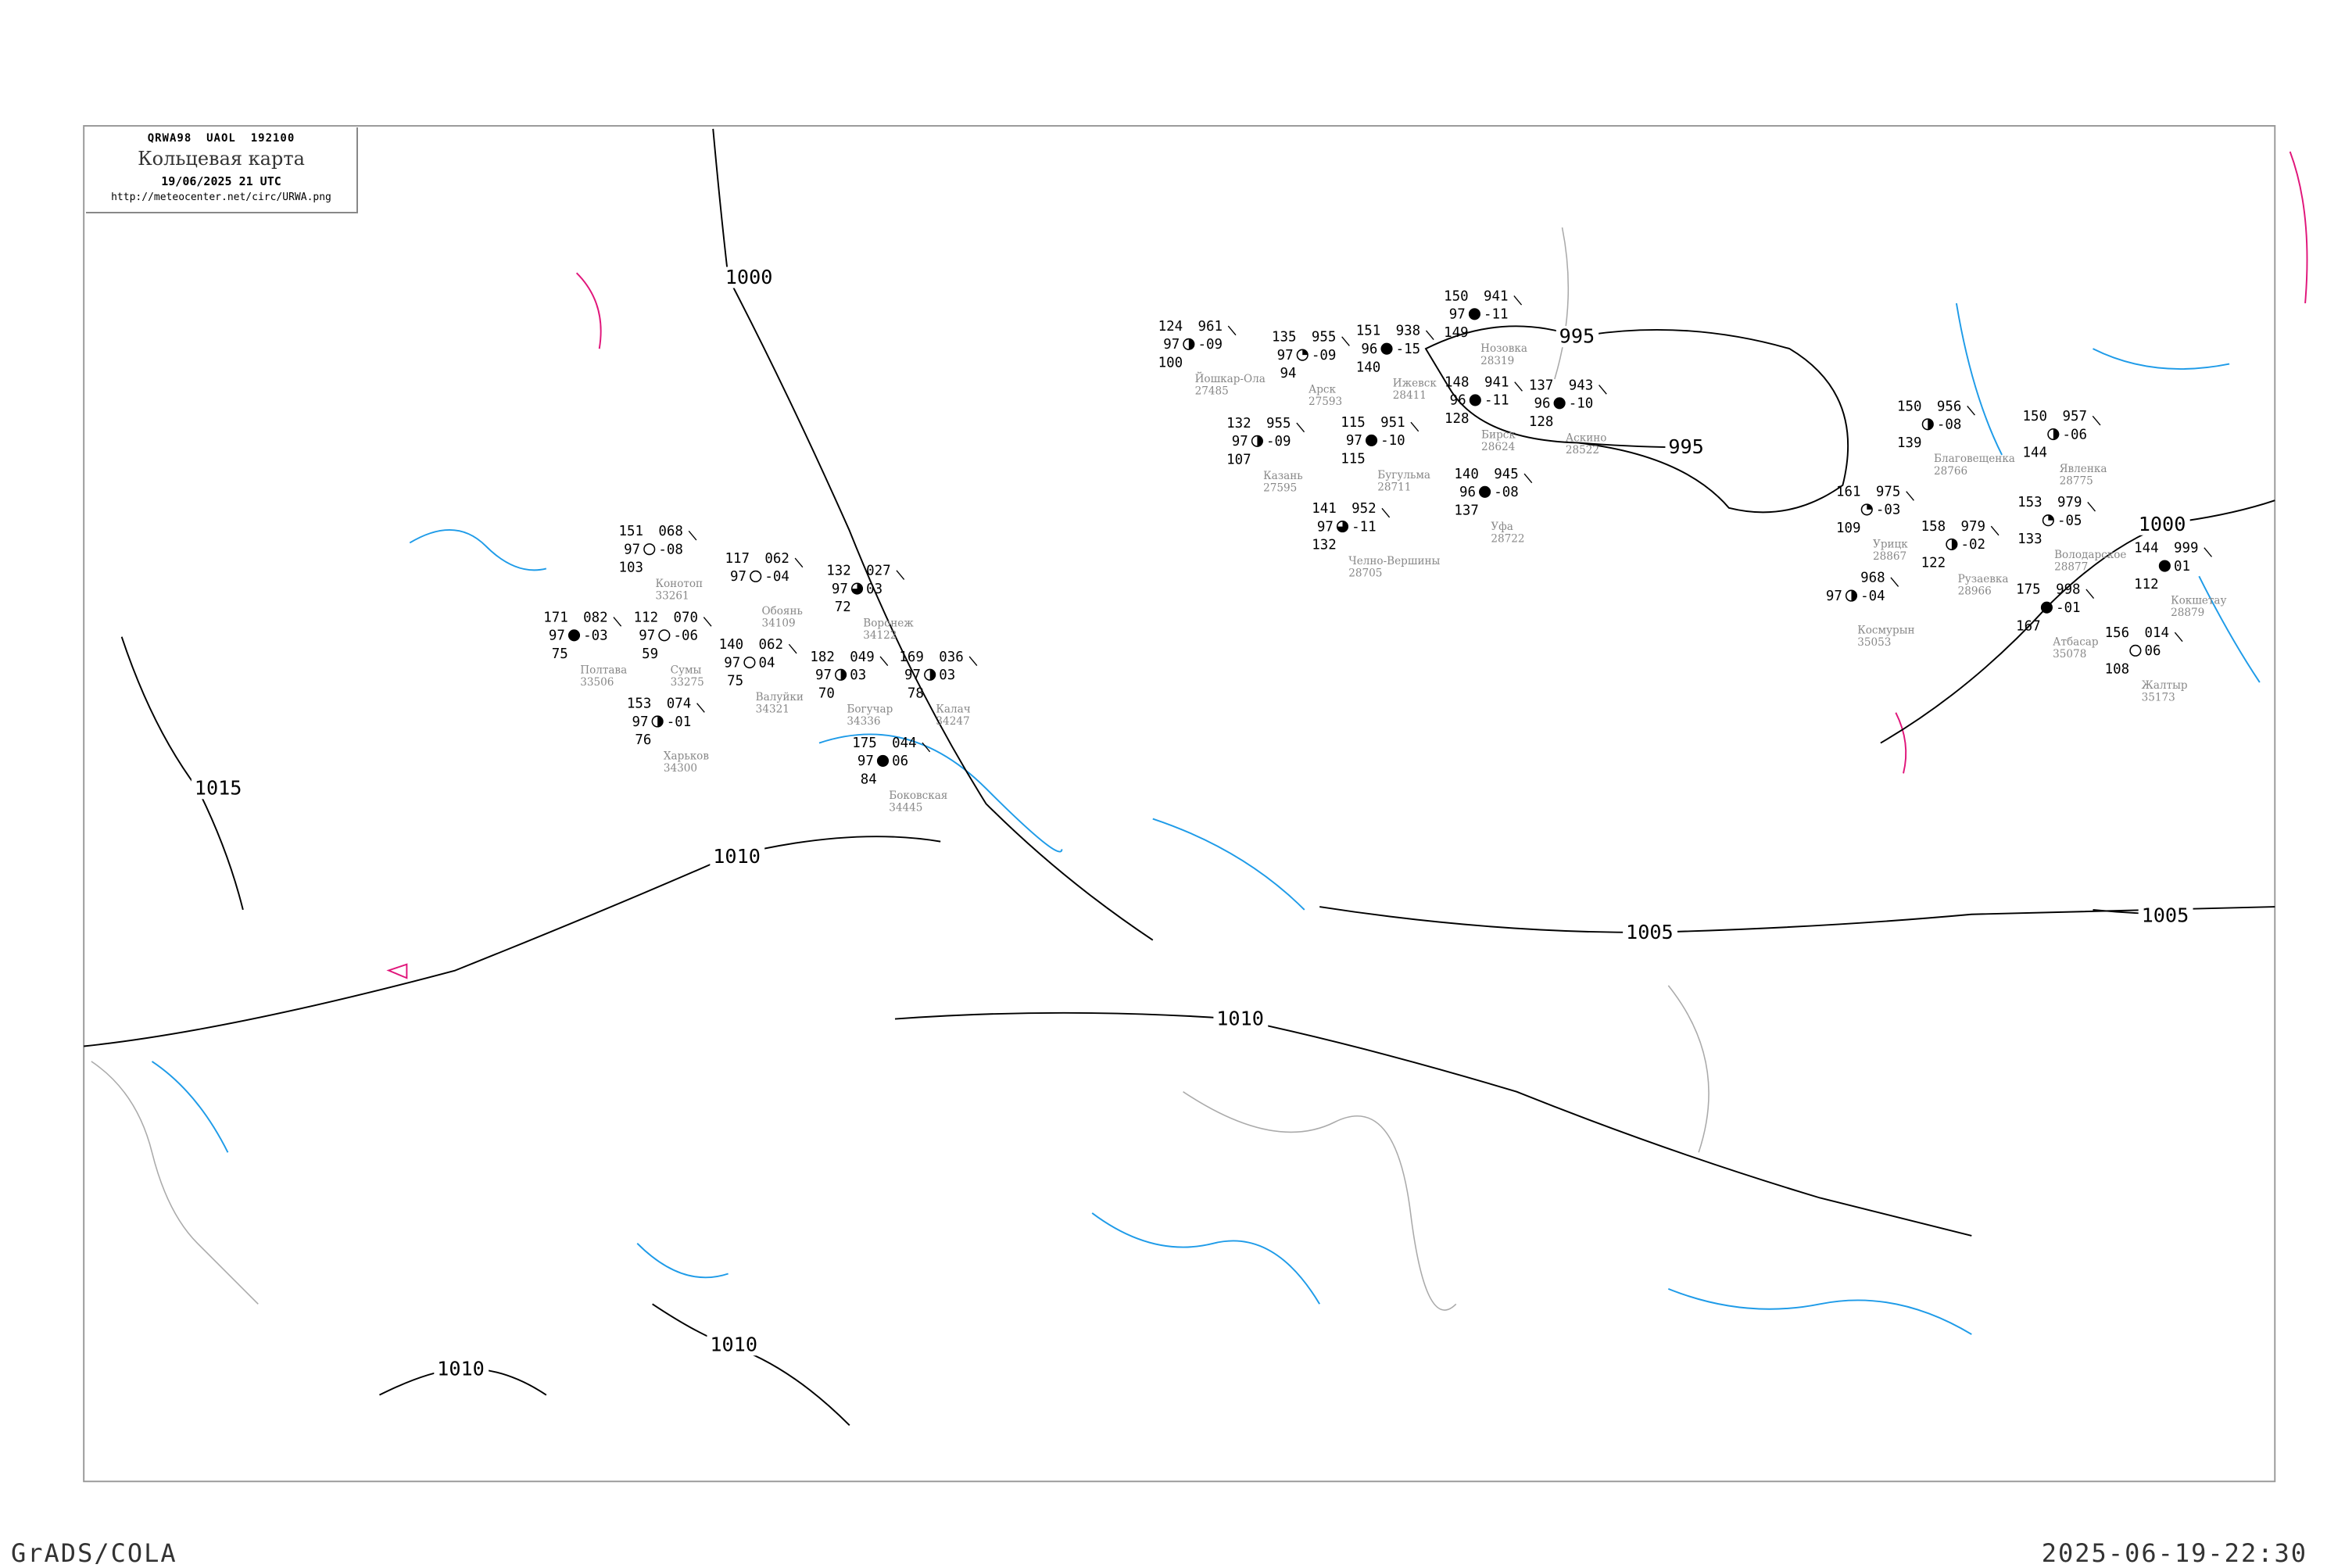  Describe the element at coordinates (1541, 385) in the screenshot. I see `station-tl: 137` at that location.